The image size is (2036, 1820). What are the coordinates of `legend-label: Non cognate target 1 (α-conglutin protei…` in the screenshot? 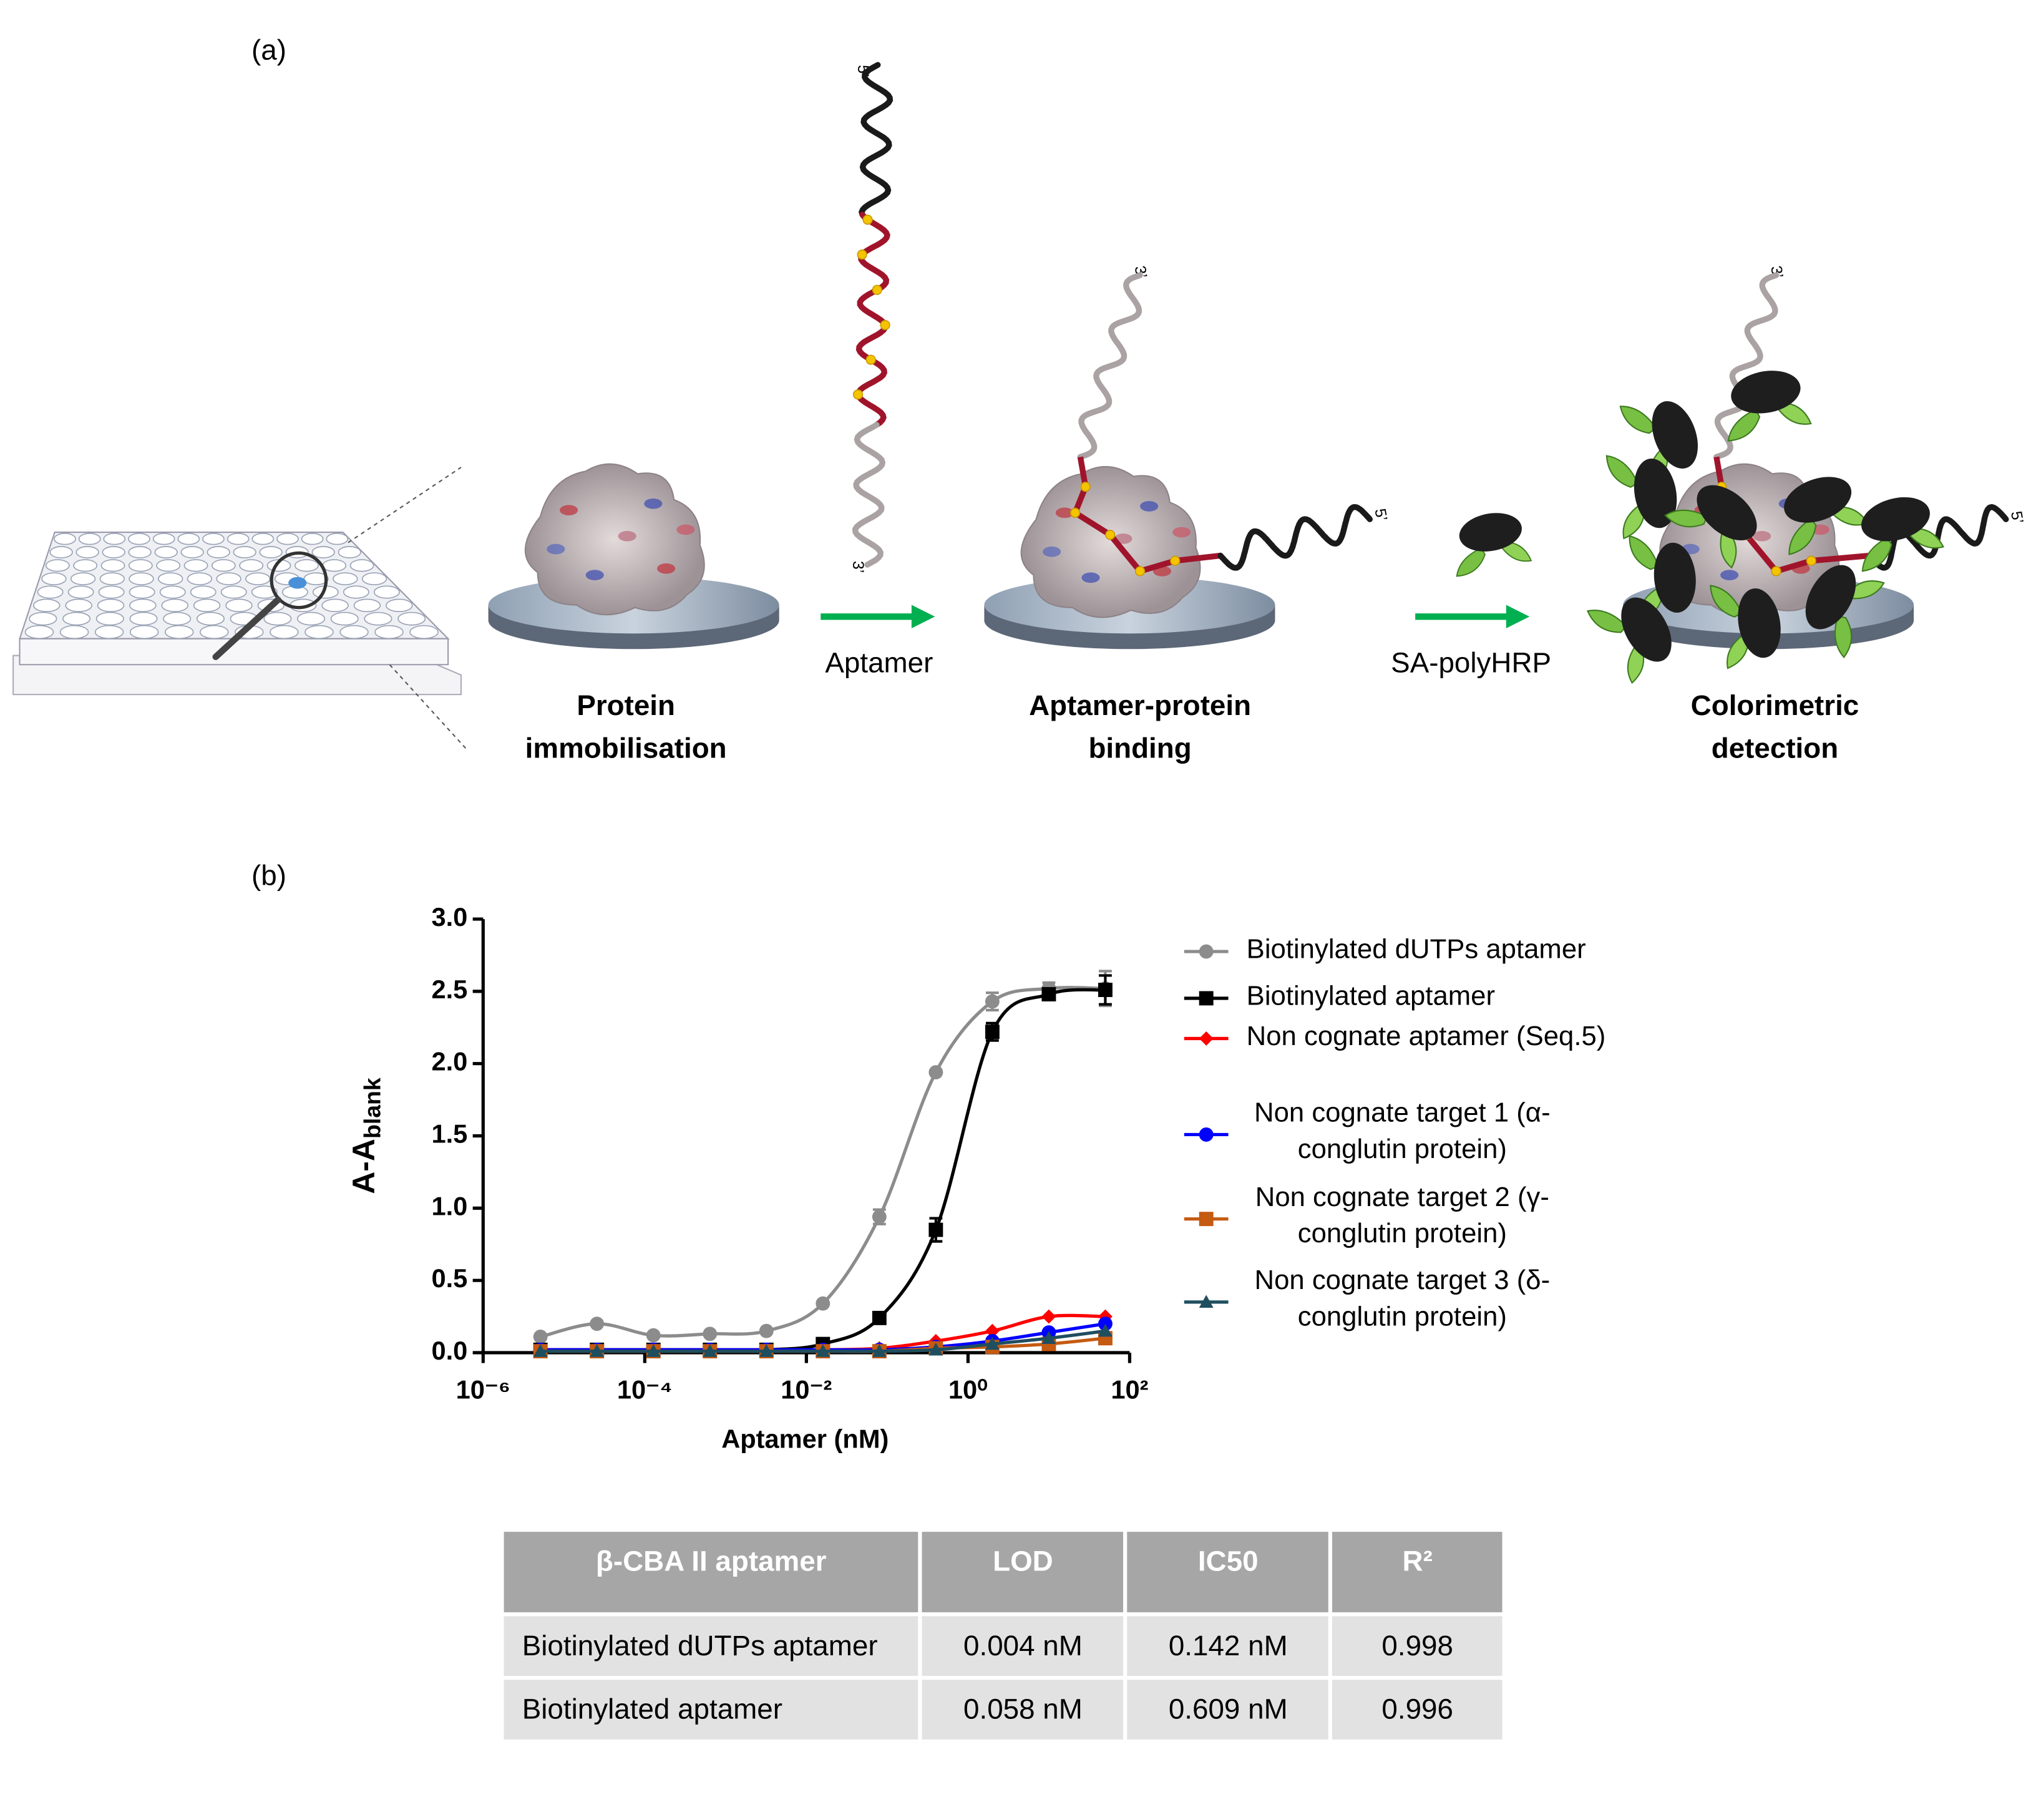 It's located at (1403, 1131).